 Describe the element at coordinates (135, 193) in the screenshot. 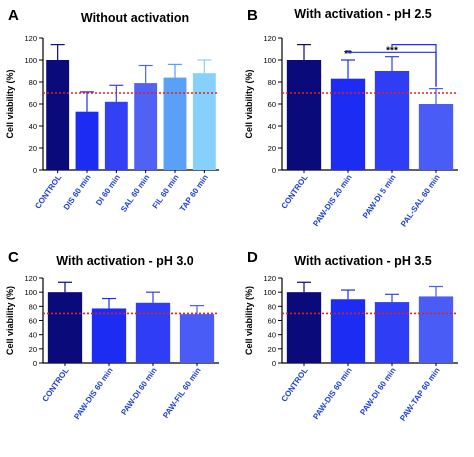

I see `x-tick-label: SAL 60 min` at that location.